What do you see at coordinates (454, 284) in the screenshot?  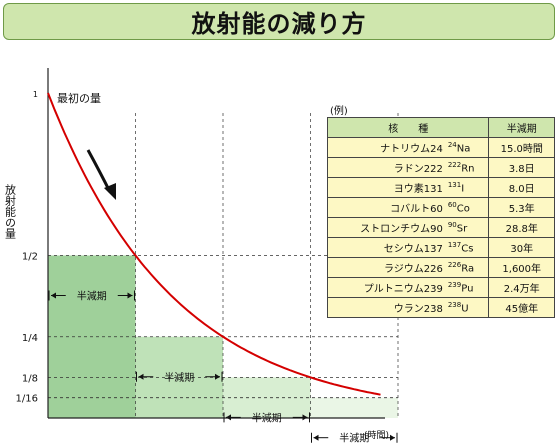 I see `mass-number: 239` at bounding box center [454, 284].